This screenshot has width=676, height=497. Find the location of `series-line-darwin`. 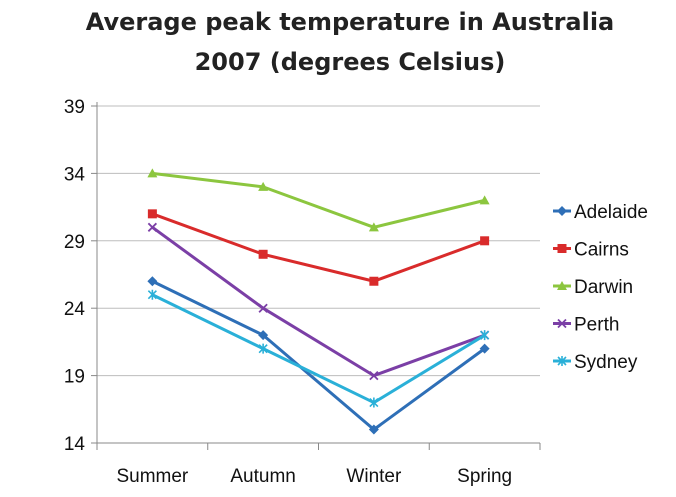

series-line-darwin is located at coordinates (318, 200).